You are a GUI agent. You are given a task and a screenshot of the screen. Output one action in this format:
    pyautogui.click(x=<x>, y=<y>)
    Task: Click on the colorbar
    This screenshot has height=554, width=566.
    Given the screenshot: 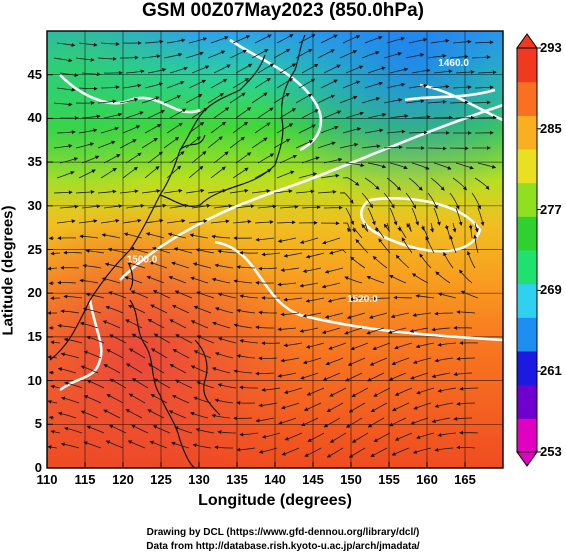 What is the action you would take?
    pyautogui.click(x=528, y=250)
    